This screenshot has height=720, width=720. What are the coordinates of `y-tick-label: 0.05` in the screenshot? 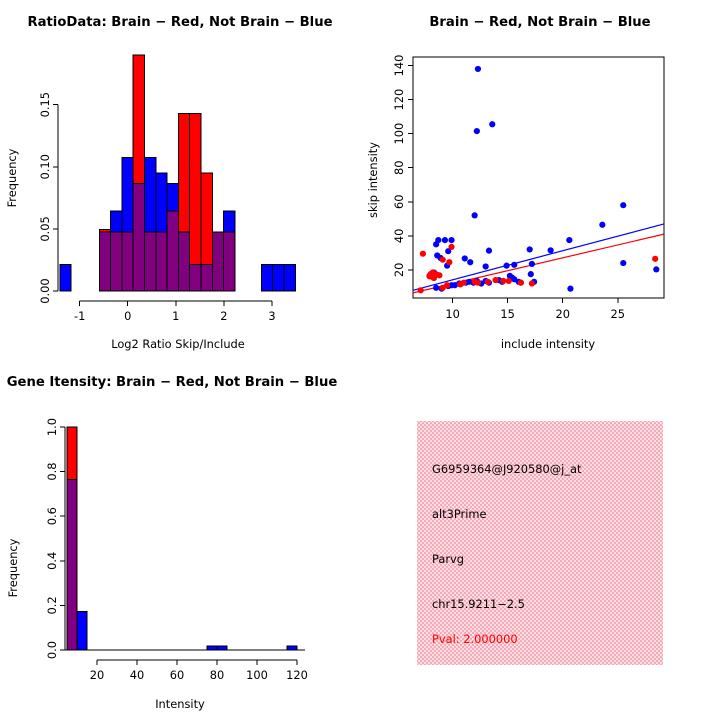 It's located at (45, 228).